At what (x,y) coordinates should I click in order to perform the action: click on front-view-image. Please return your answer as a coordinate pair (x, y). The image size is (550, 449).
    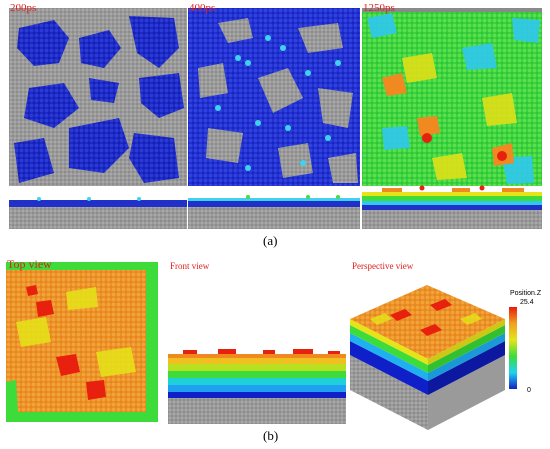
    Looking at the image, I should click on (257, 386).